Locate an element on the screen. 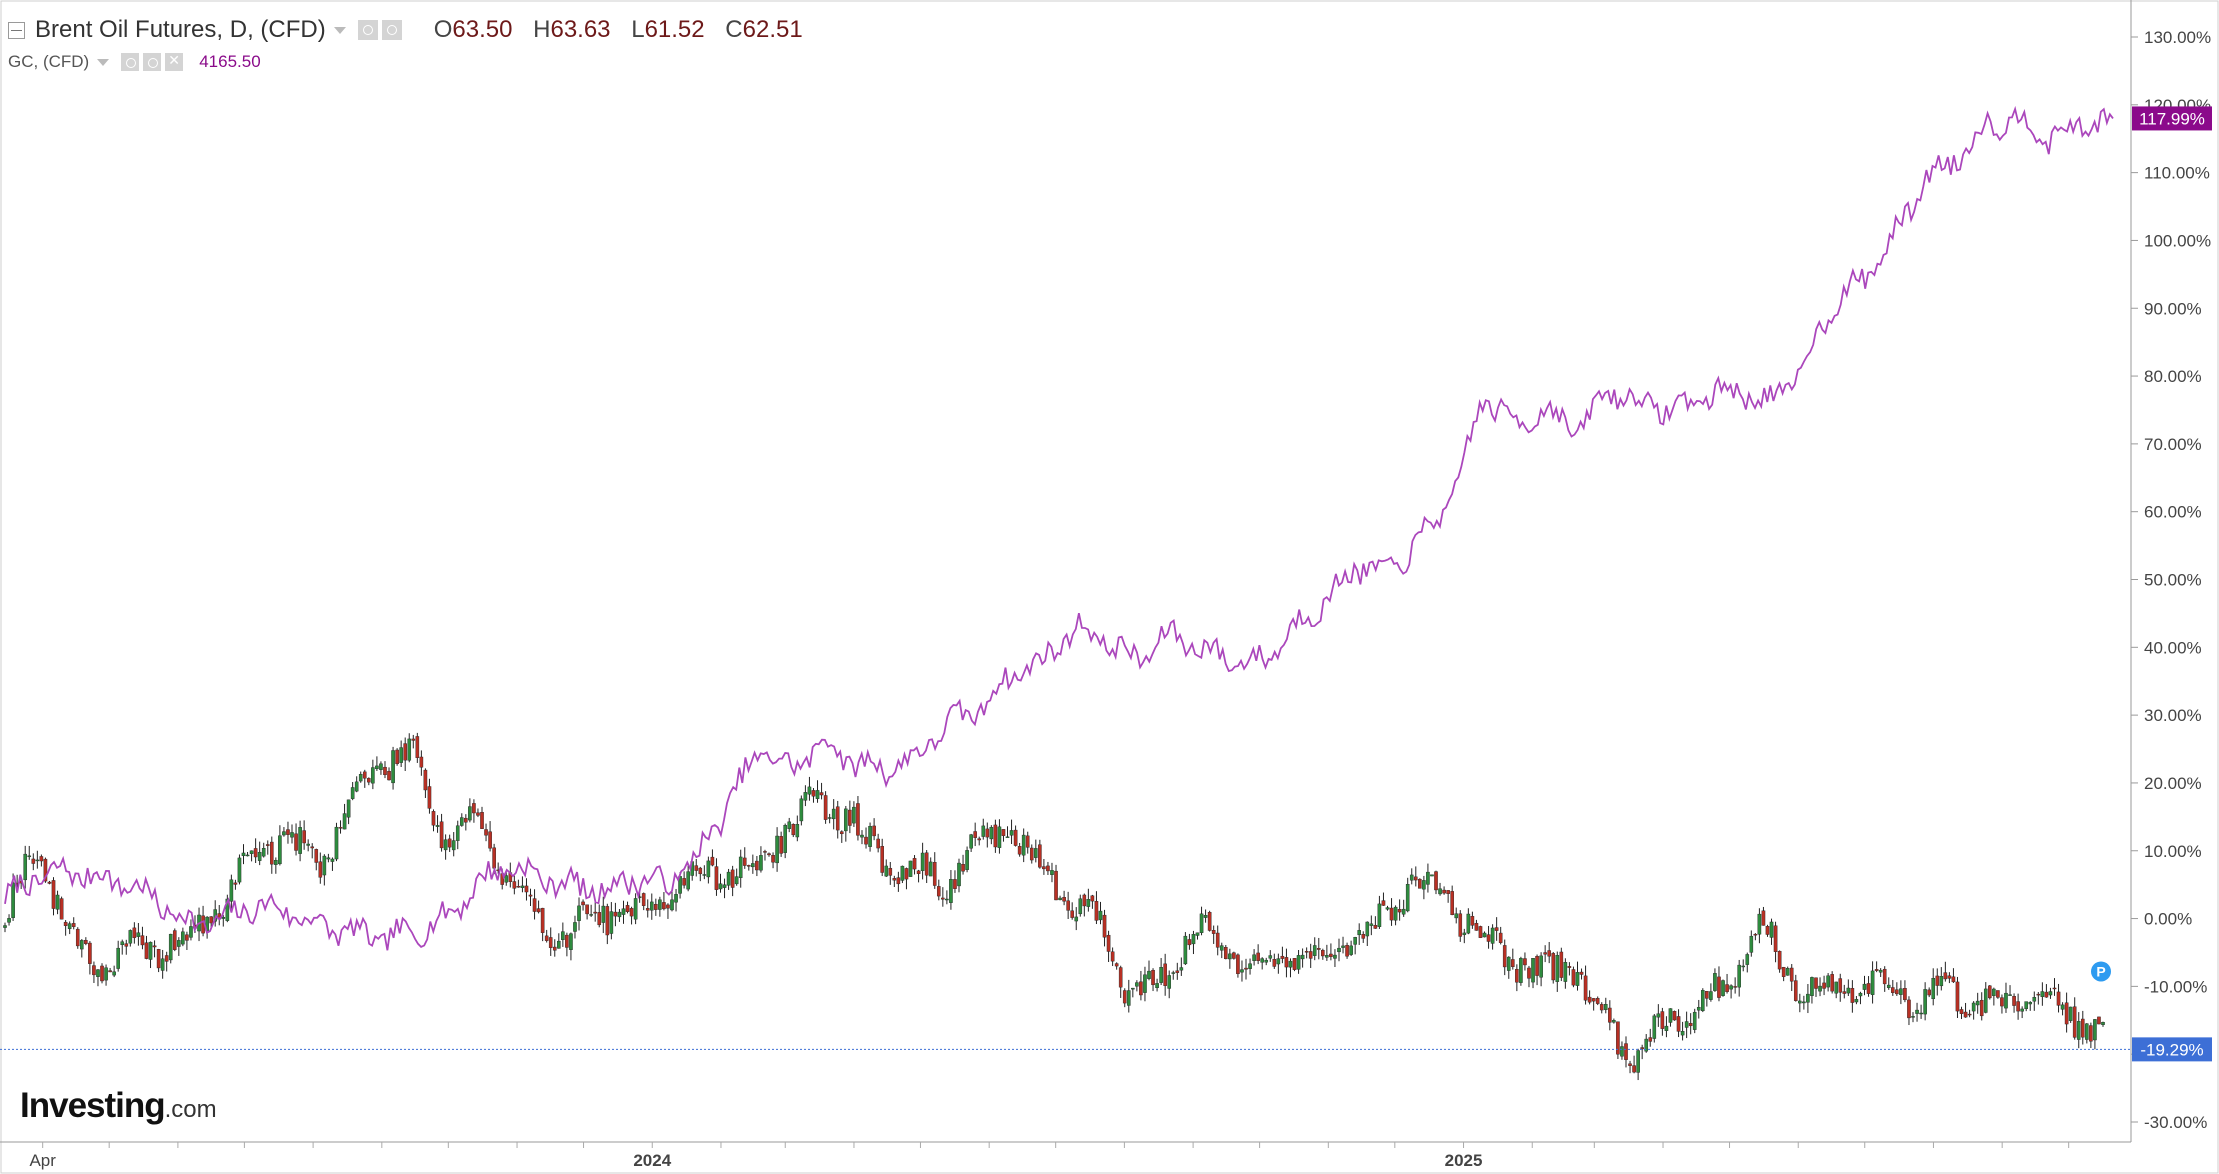 This screenshot has height=1174, width=2219. price-markers: 117.99% -19.29% P is located at coordinates (2151, 584).